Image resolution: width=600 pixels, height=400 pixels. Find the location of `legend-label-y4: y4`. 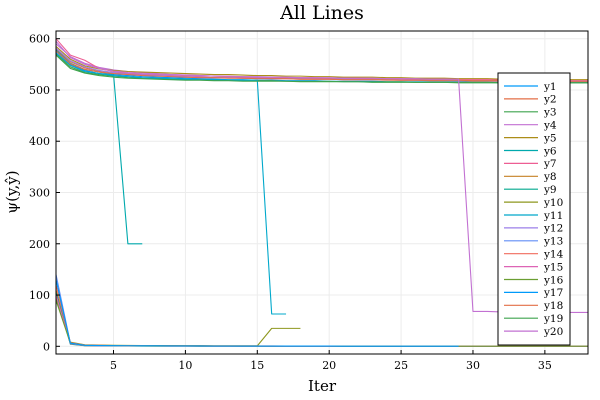

legend-label-y4: y4 is located at coordinates (550, 126).